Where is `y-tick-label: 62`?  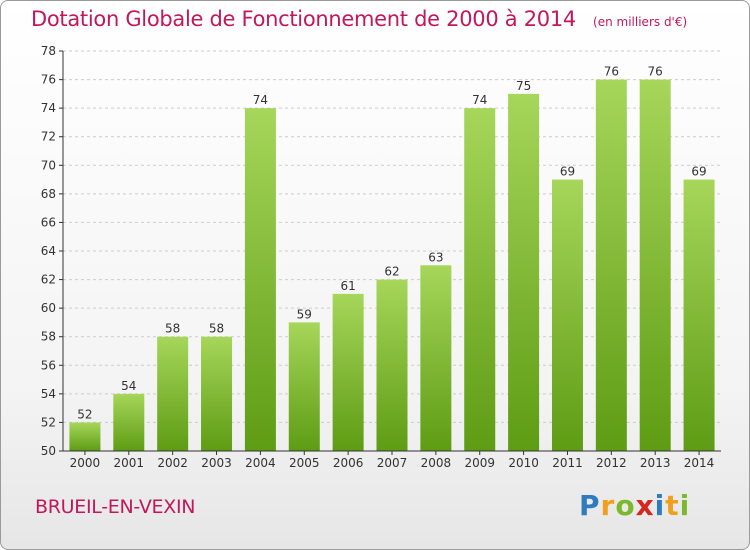
y-tick-label: 62 is located at coordinates (48, 280).